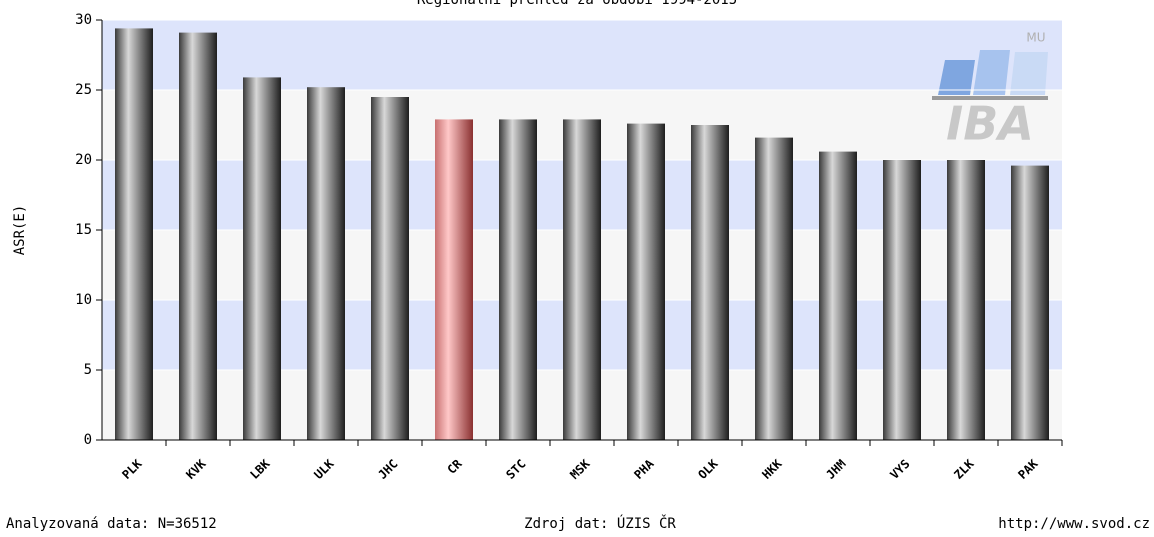 The image size is (1154, 537). I want to click on x-tick-label: HKK, so click(772, 469).